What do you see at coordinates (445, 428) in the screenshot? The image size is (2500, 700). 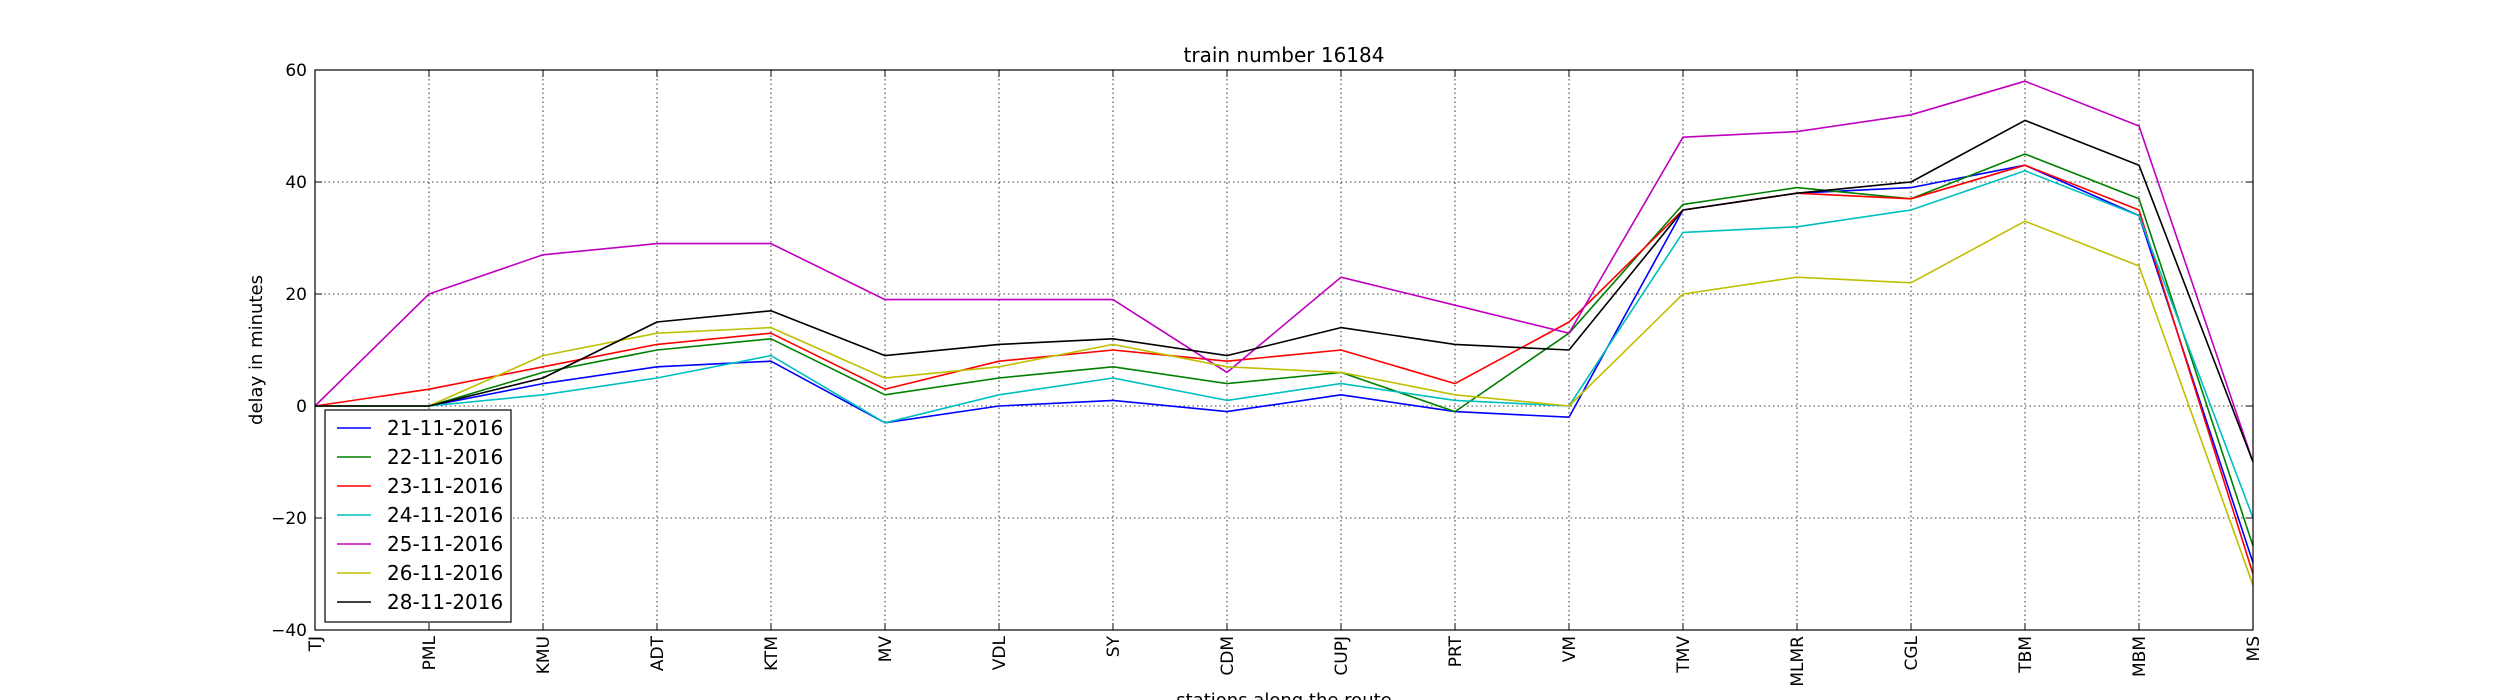 I see `legend-label: 21-11-2016` at bounding box center [445, 428].